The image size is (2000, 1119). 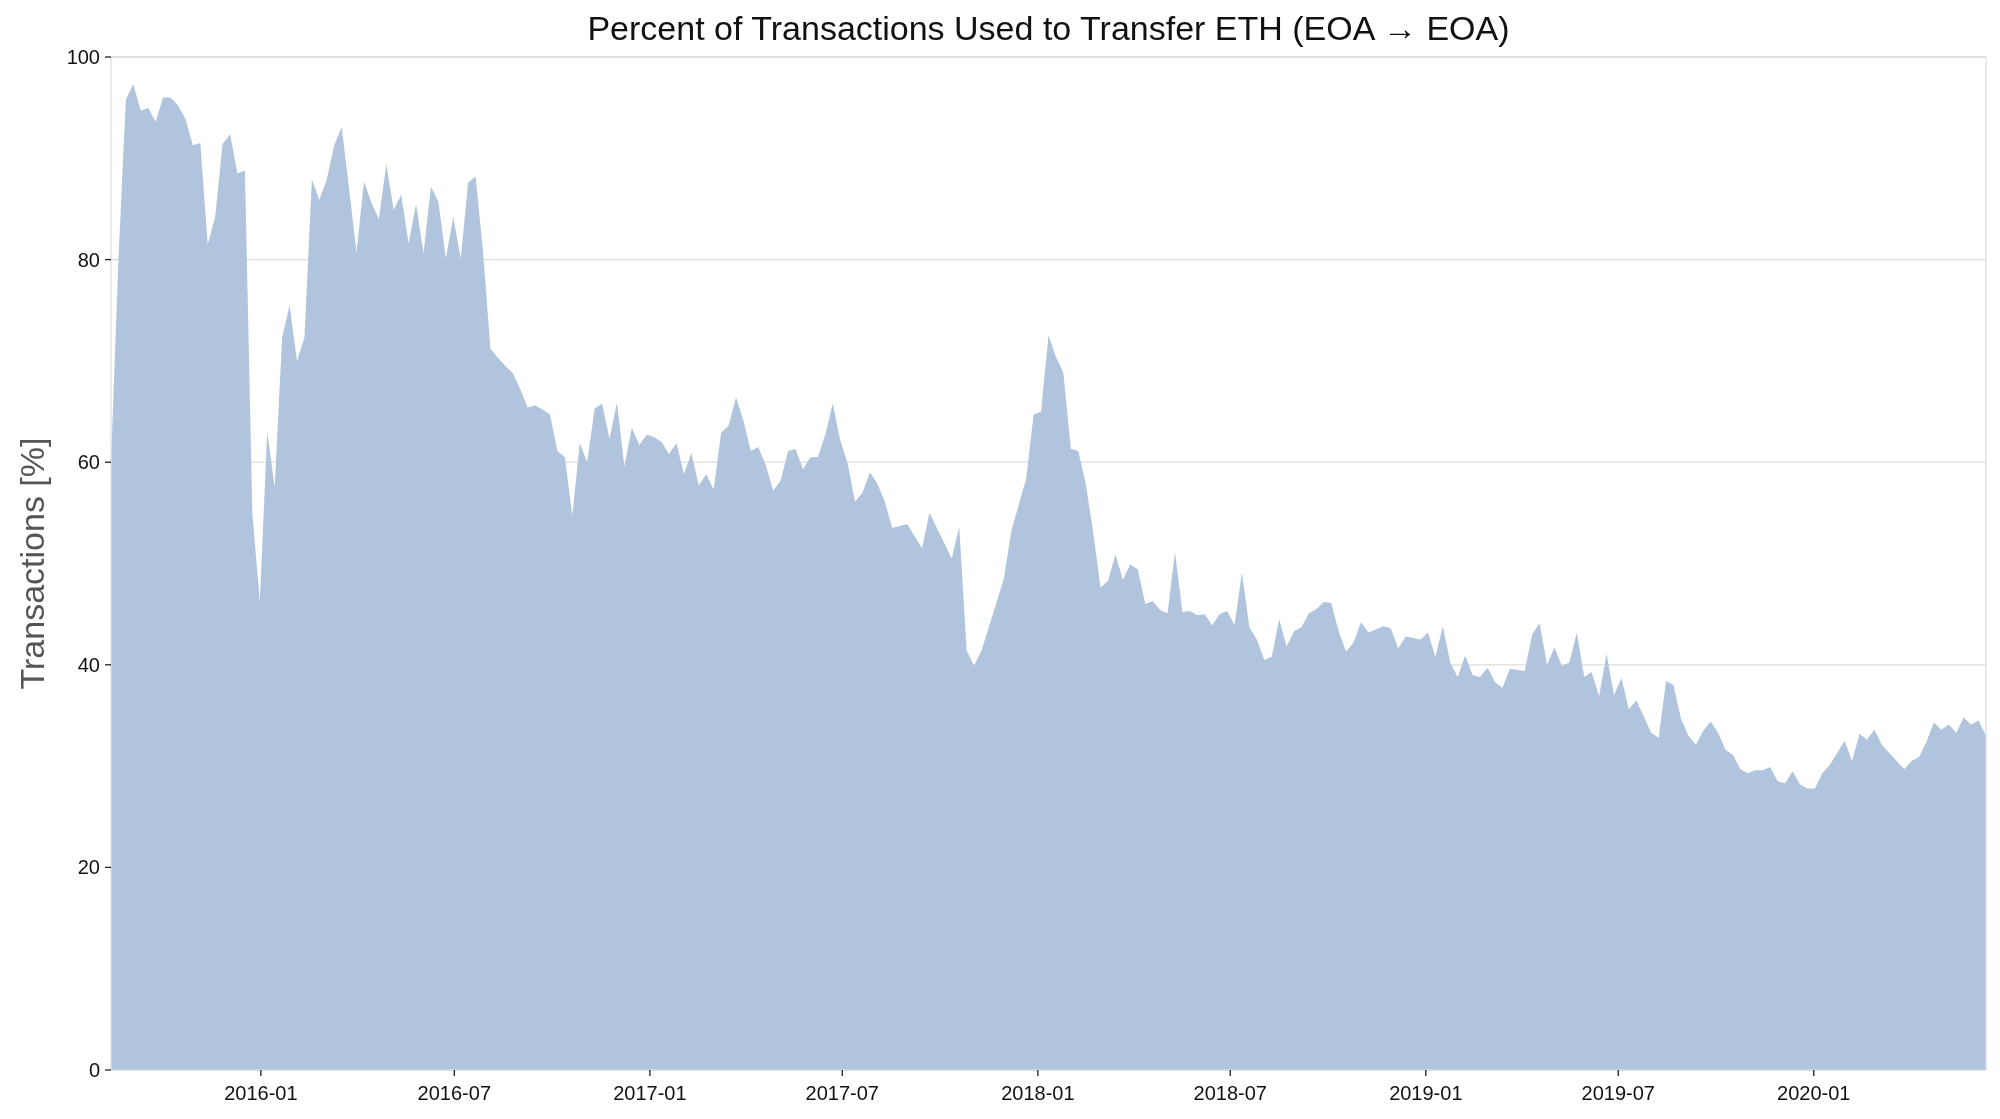 What do you see at coordinates (842, 1093) in the screenshot?
I see `x-tick-label: 2017-07` at bounding box center [842, 1093].